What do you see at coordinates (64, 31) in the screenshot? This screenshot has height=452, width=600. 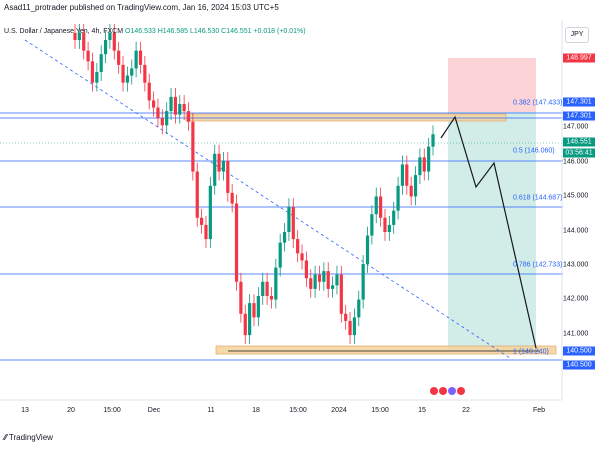 I see `symbol-name: U.S. Dollar / Japanese Yen, 4h, FXCM` at bounding box center [64, 31].